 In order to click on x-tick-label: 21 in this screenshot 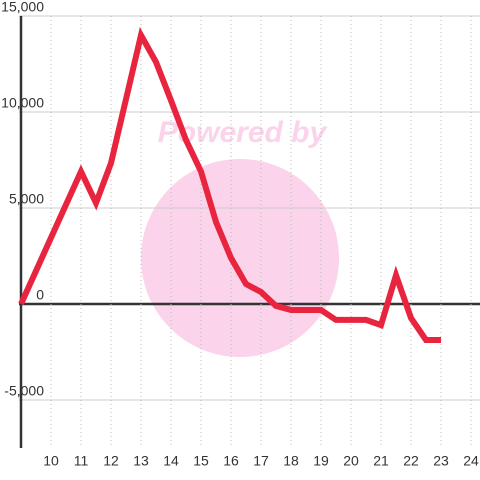, I will do `click(381, 461)`.